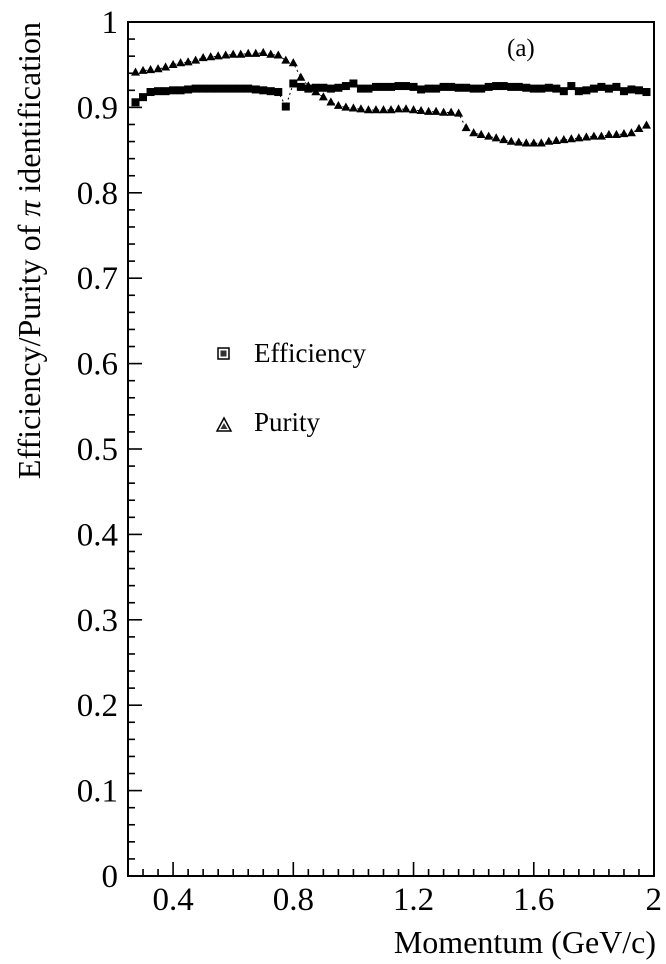 This screenshot has height=964, width=666. What do you see at coordinates (654, 900) in the screenshot?
I see `x-tick-label: 2` at bounding box center [654, 900].